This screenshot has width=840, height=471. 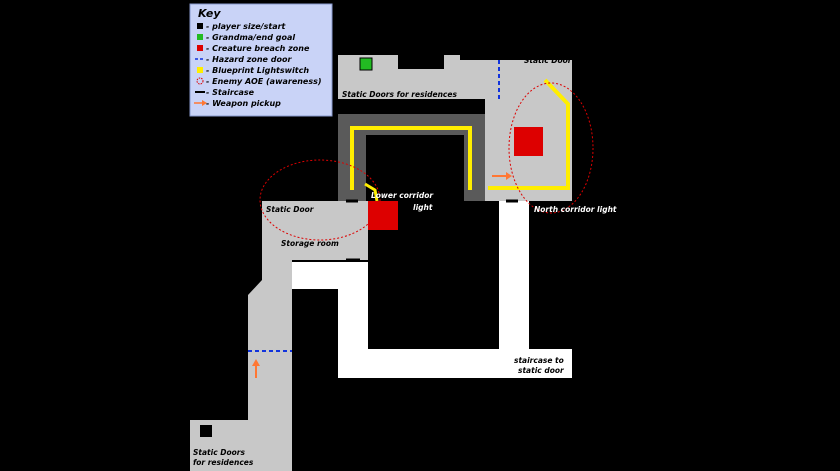 I want to click on lightswitch-path-lower, so click(x=371, y=192).